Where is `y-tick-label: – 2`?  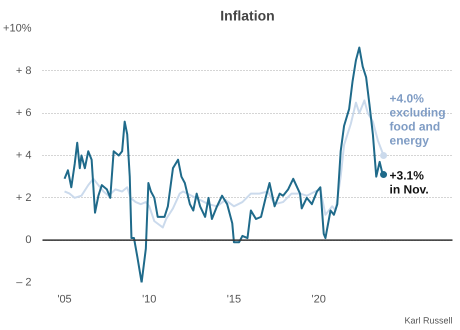
y-tick-label: – 2 is located at coordinates (24, 282).